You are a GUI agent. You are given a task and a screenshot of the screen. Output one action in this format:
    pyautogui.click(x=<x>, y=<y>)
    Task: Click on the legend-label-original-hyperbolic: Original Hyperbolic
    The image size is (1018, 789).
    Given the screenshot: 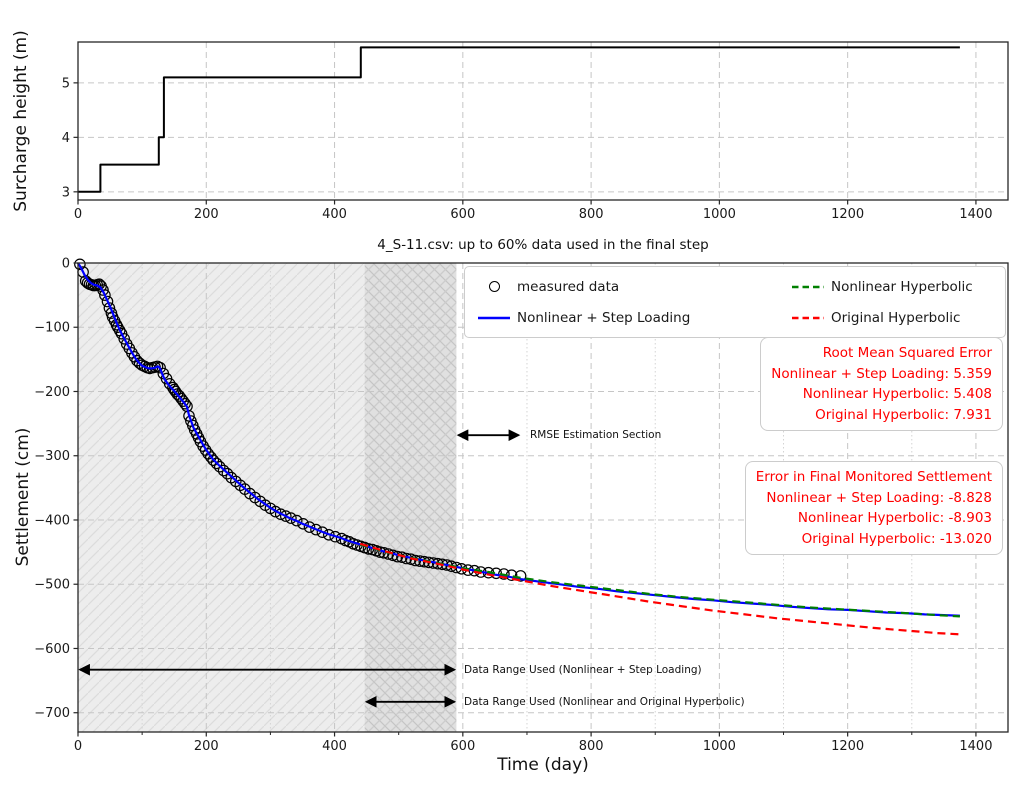 What is the action you would take?
    pyautogui.click(x=896, y=317)
    